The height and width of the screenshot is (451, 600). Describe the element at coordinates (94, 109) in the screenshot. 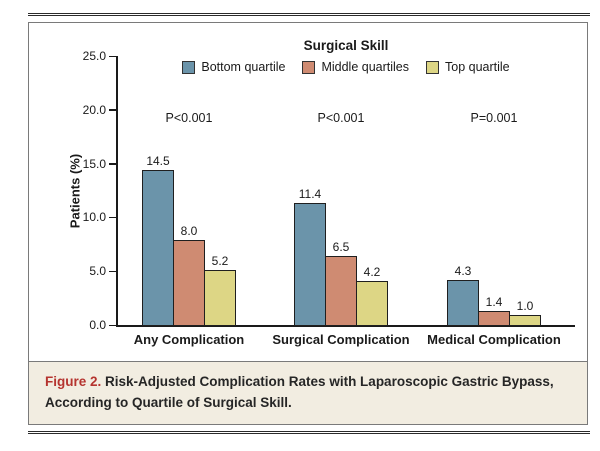

I see `y-tick-label: 20.0` at that location.